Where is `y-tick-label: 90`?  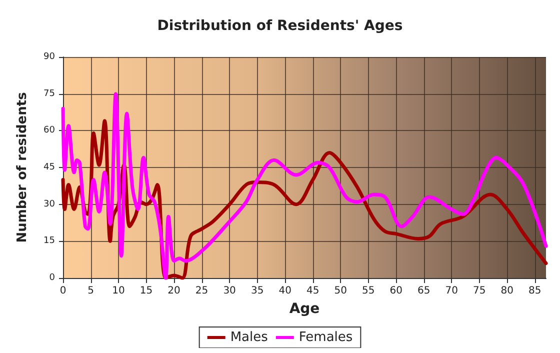 y-tick-label: 90 is located at coordinates (50, 57).